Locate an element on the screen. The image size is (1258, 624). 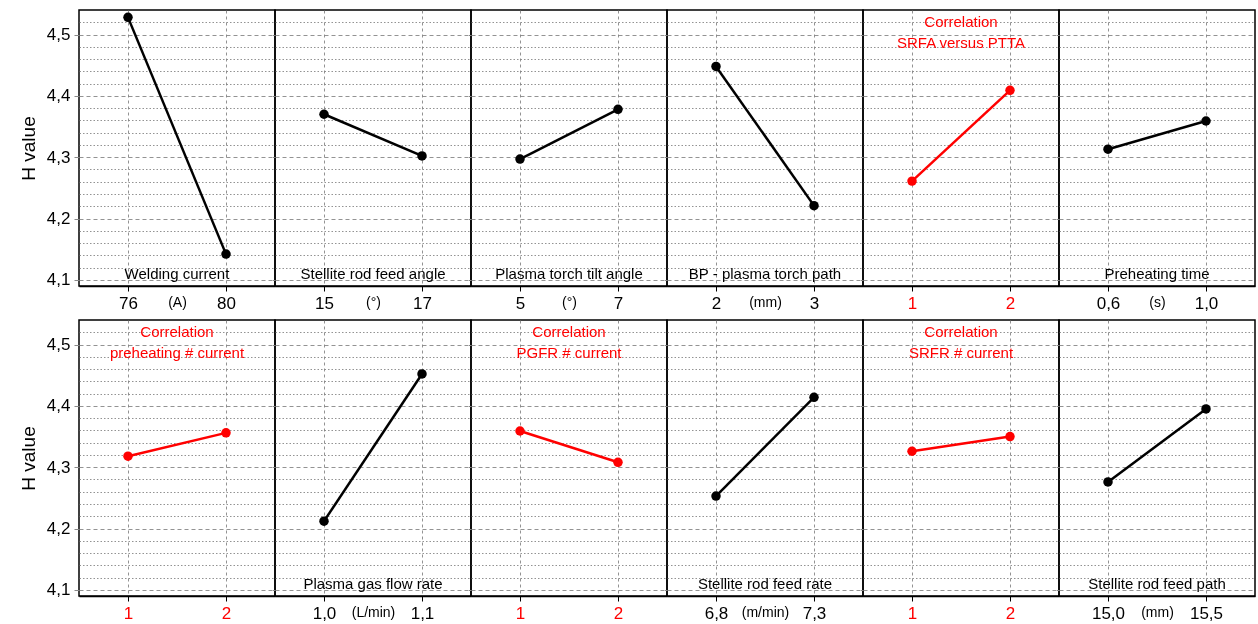
x-tick-label: 1,1 is located at coordinates (422, 613).